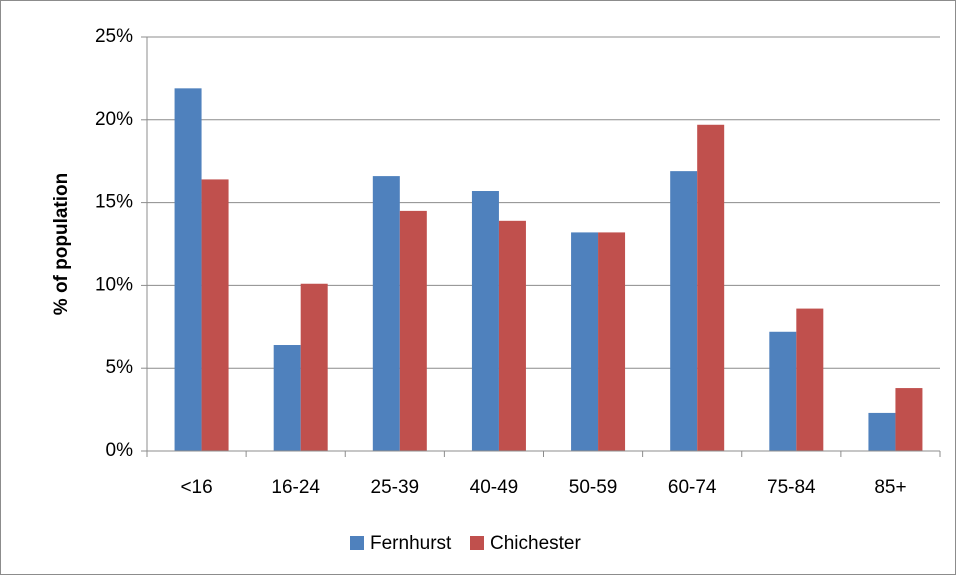 This screenshot has height=576, width=957. Describe the element at coordinates (295, 487) in the screenshot. I see `x-tick-label: 16-24` at that location.